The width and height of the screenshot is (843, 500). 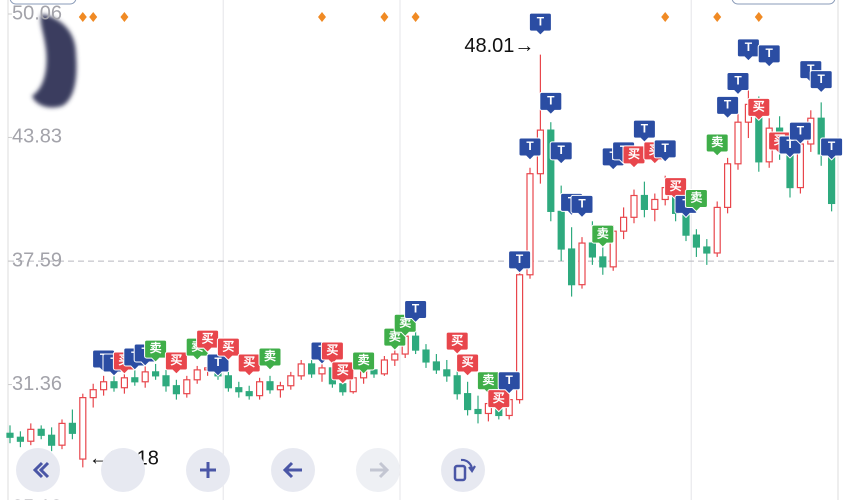 What do you see at coordinates (293, 470) in the screenshot?
I see `back-button` at bounding box center [293, 470].